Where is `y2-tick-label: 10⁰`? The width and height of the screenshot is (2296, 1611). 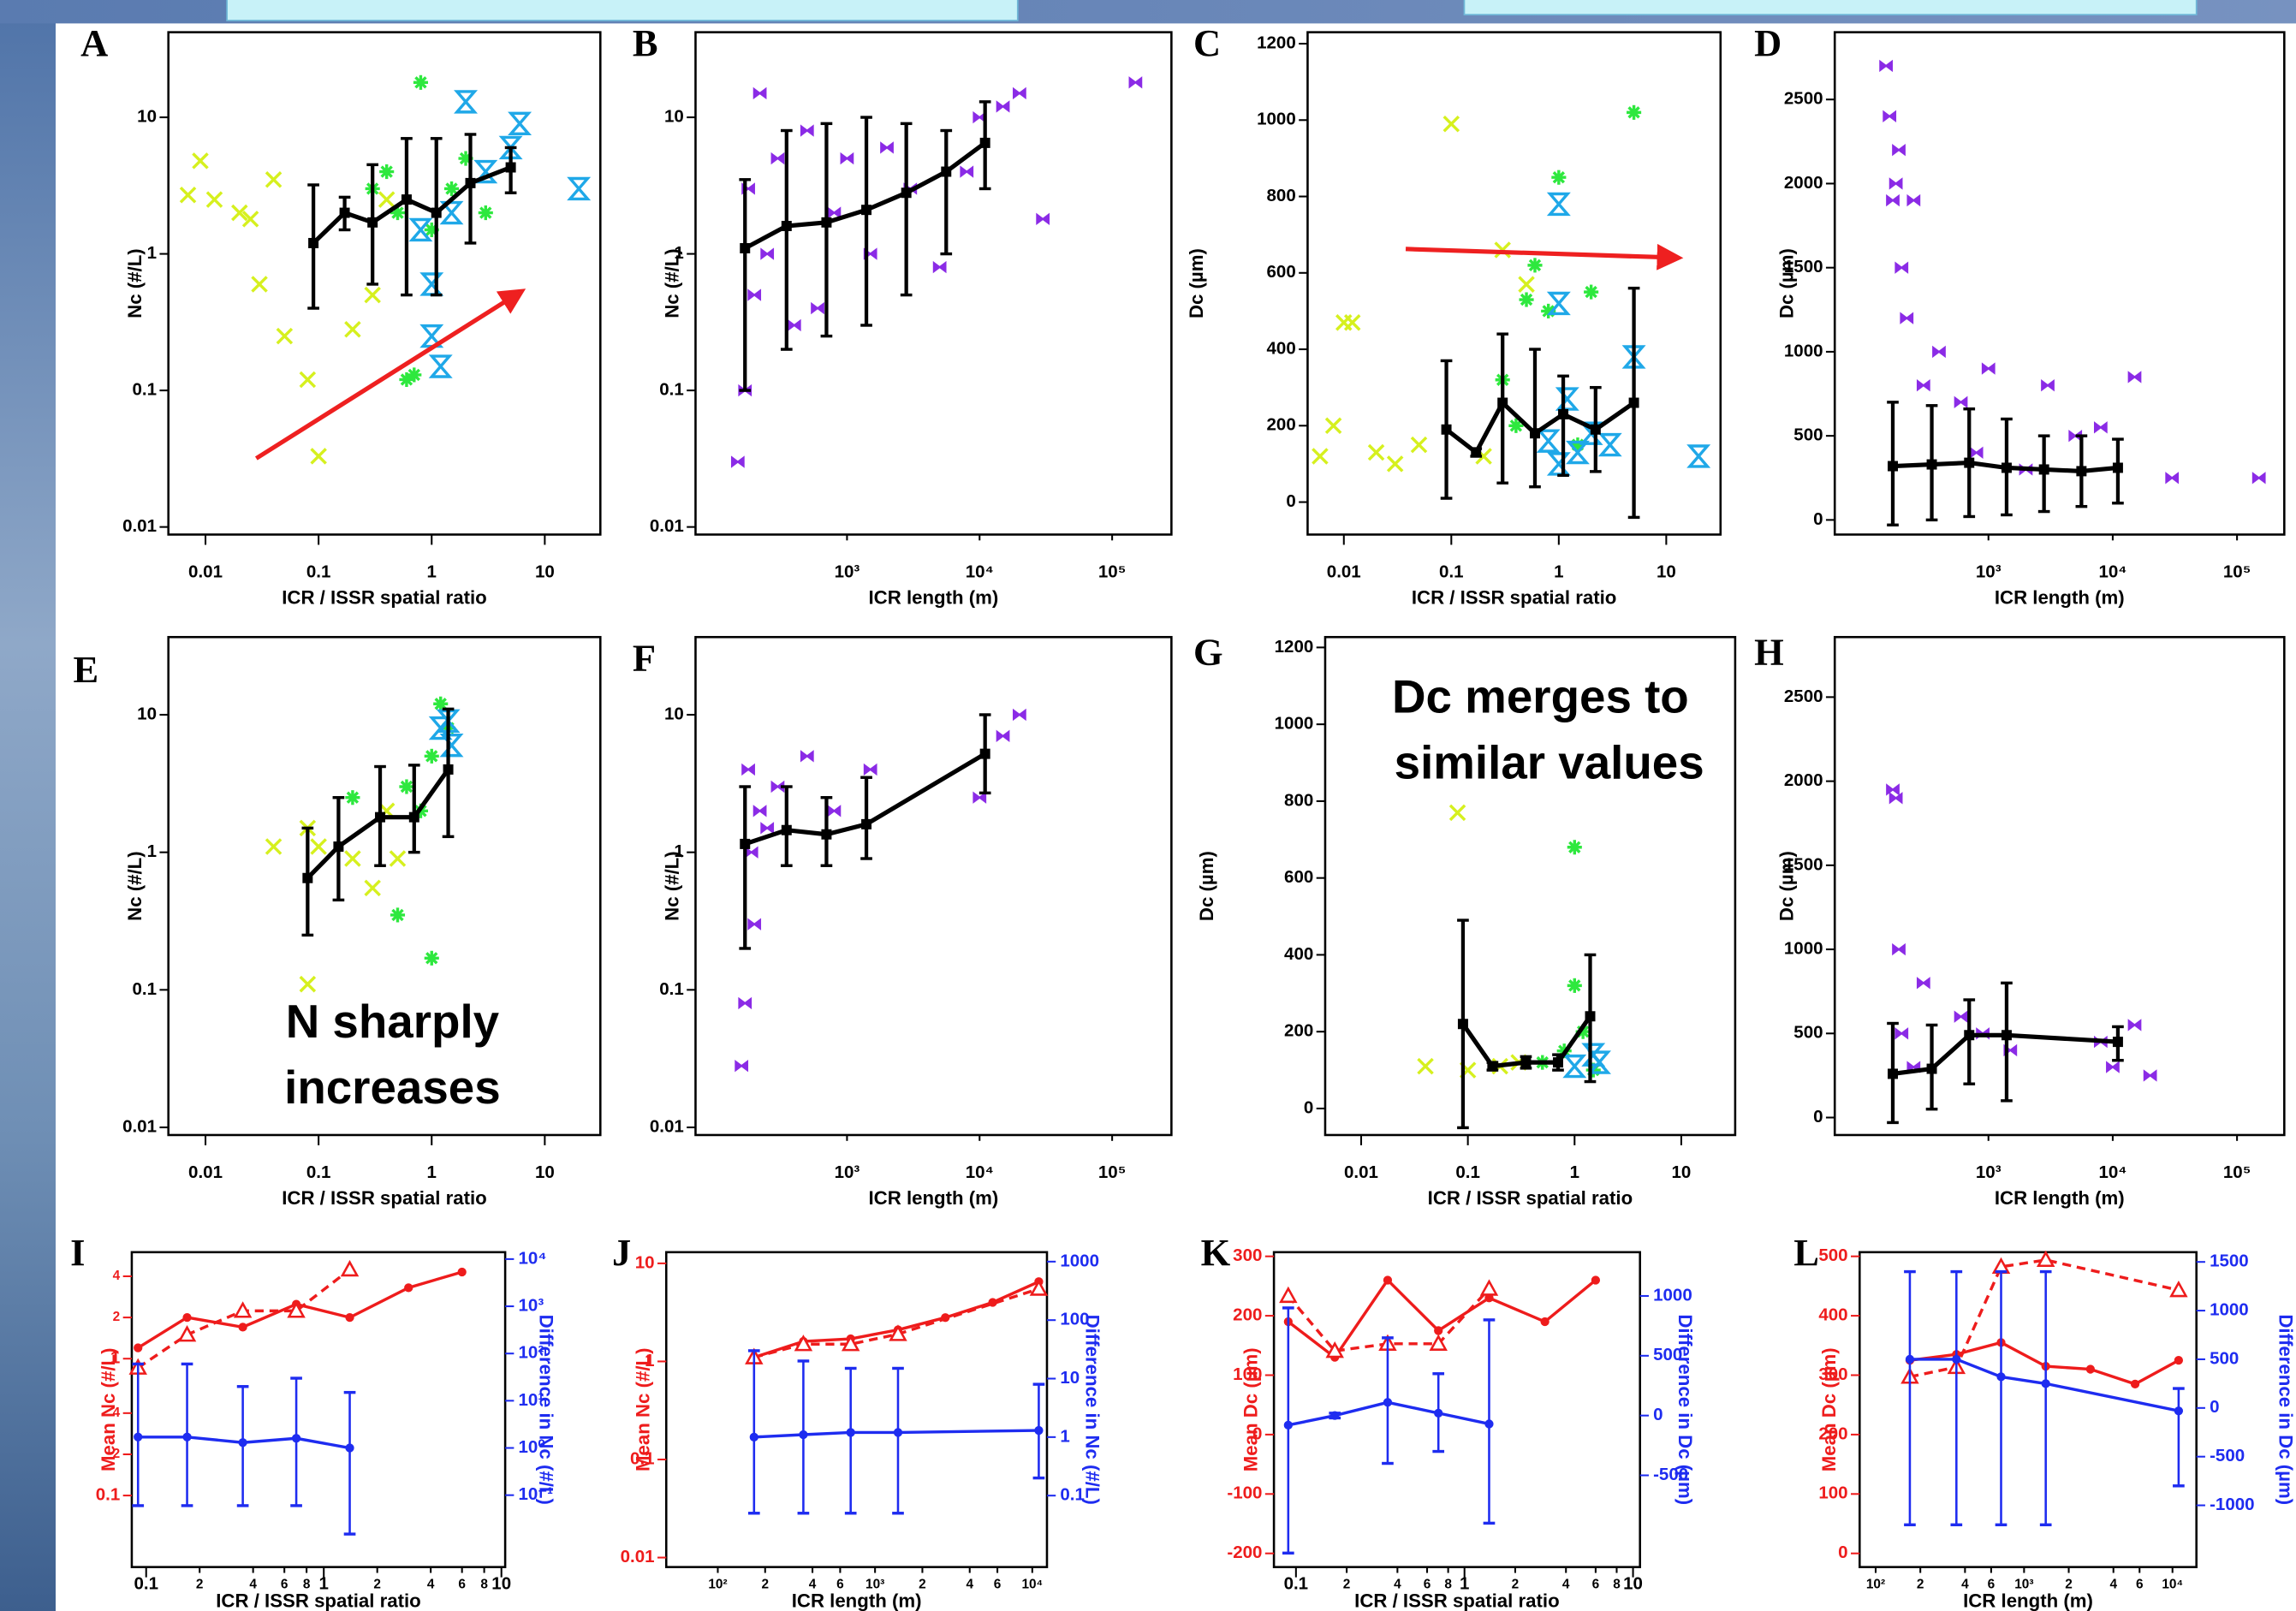
y2-tick-label: 10⁰ is located at coordinates (532, 1447).